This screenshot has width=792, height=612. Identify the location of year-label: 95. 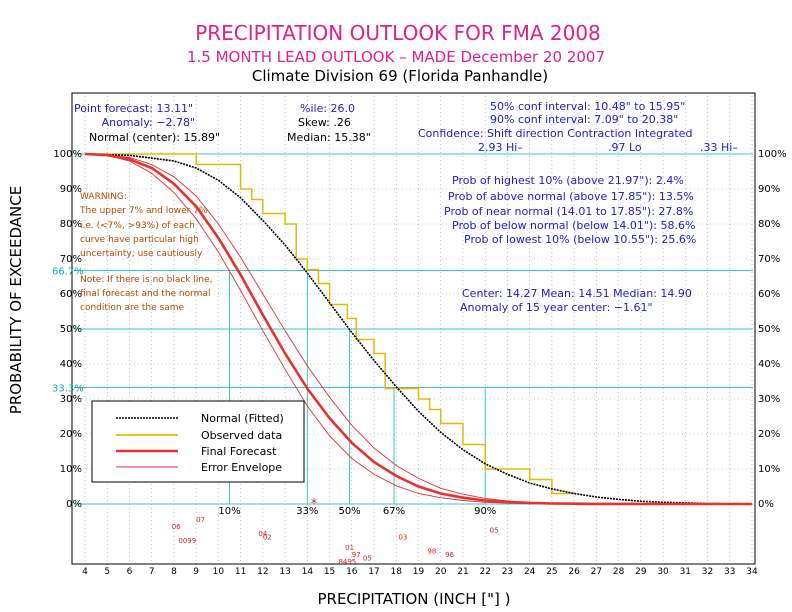
(351, 562).